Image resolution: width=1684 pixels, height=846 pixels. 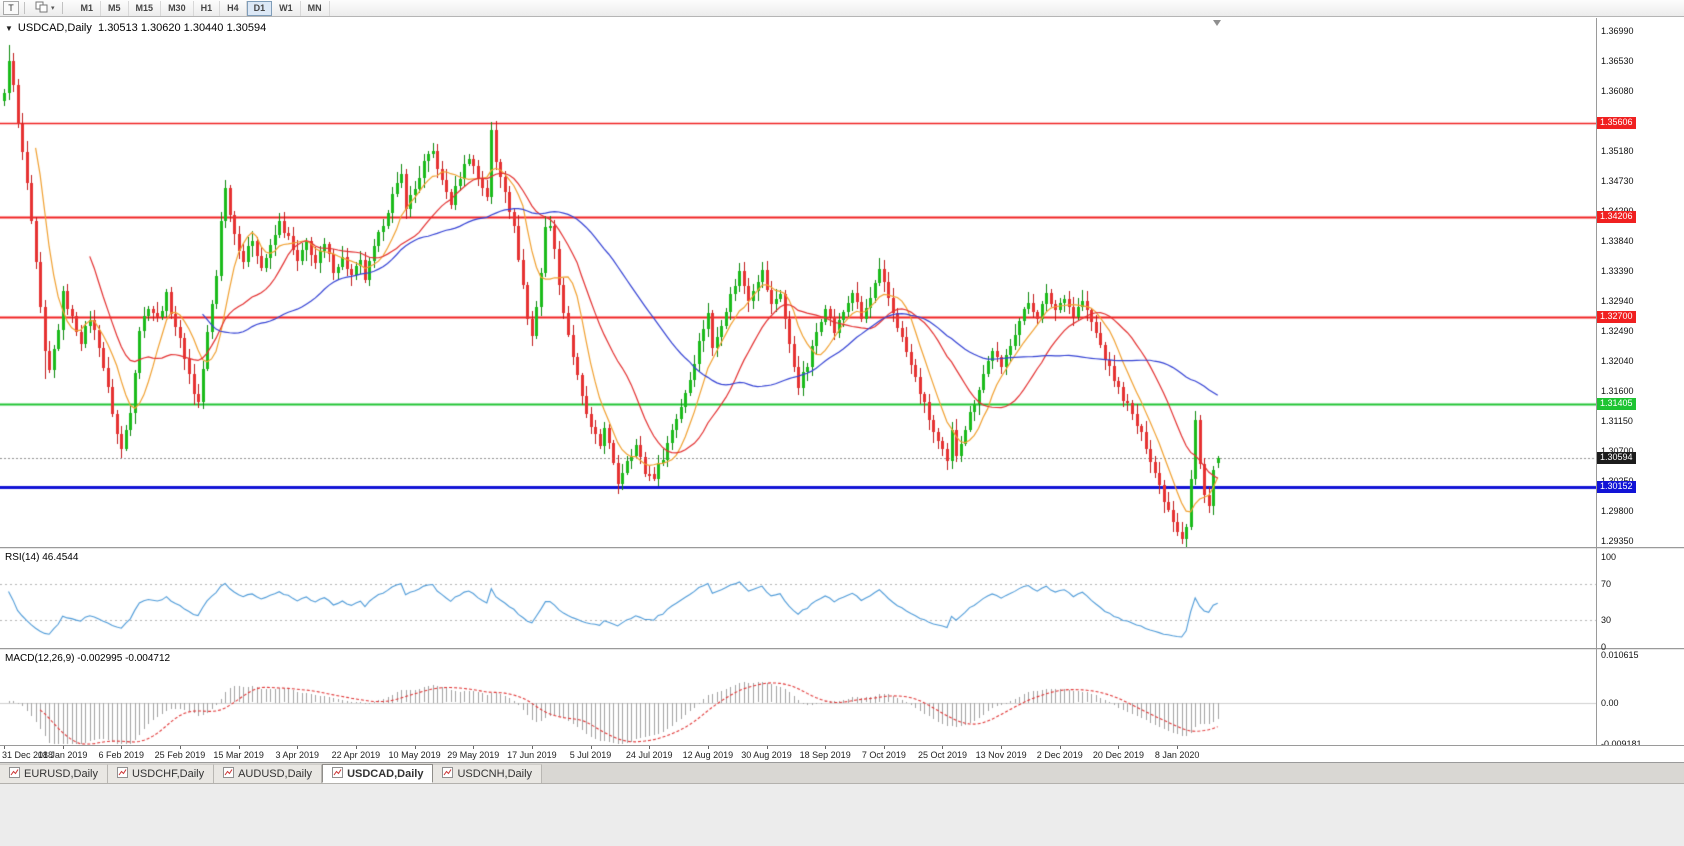 I want to click on date-axis-label: 12 Aug 2019, so click(x=708, y=755).